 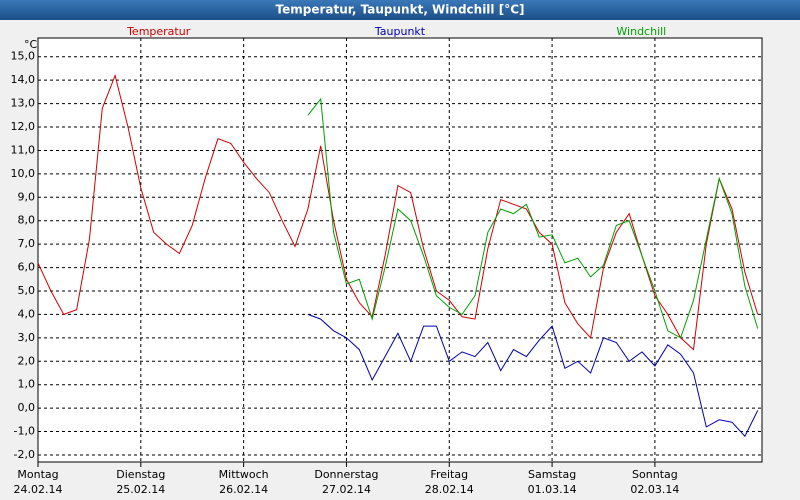 What do you see at coordinates (37, 474) in the screenshot?
I see `x-tick-label: Montag` at bounding box center [37, 474].